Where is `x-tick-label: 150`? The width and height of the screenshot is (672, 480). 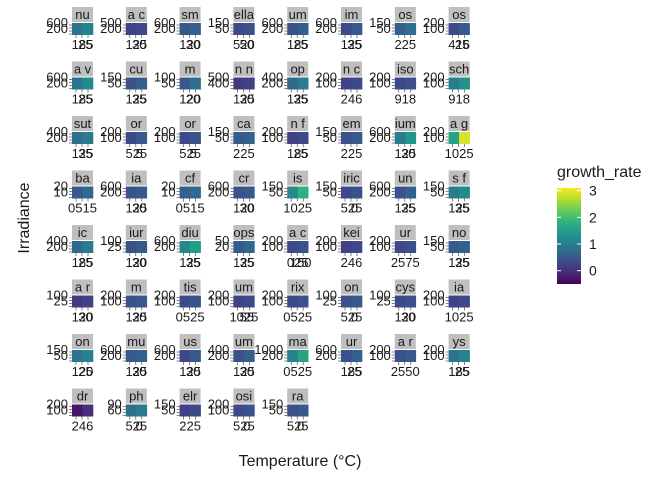 x-tick-label: 150 is located at coordinates (301, 262).